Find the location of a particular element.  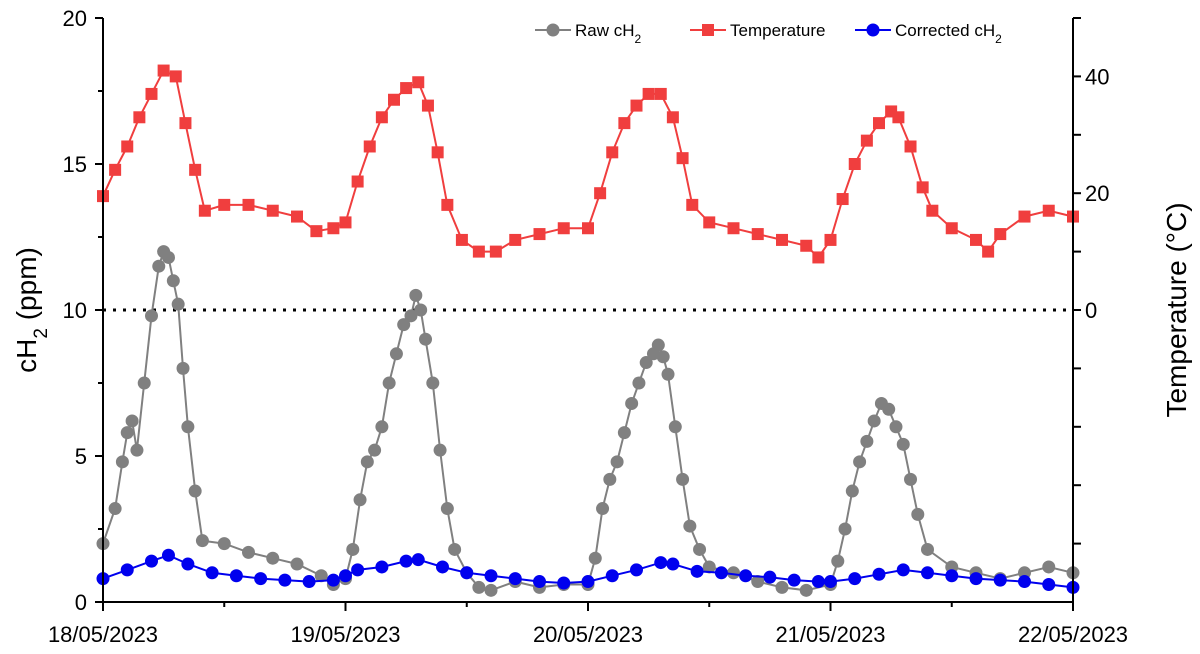

y-tick-label: 10 is located at coordinates (75, 310).